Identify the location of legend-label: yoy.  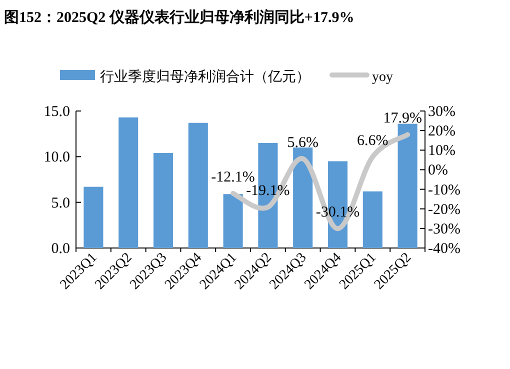
(382, 77).